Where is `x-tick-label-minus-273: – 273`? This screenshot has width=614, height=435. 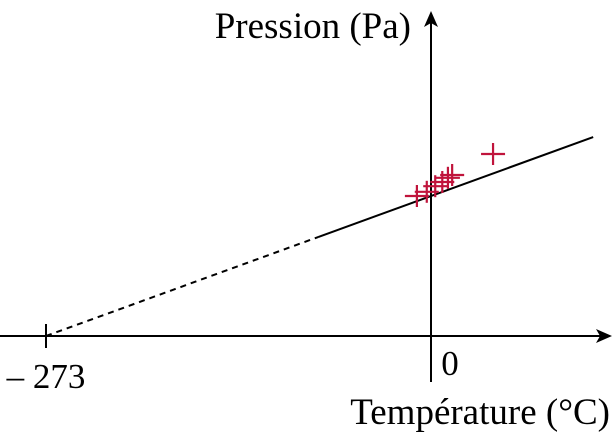
x-tick-label-minus-273: – 273 is located at coordinates (46, 376).